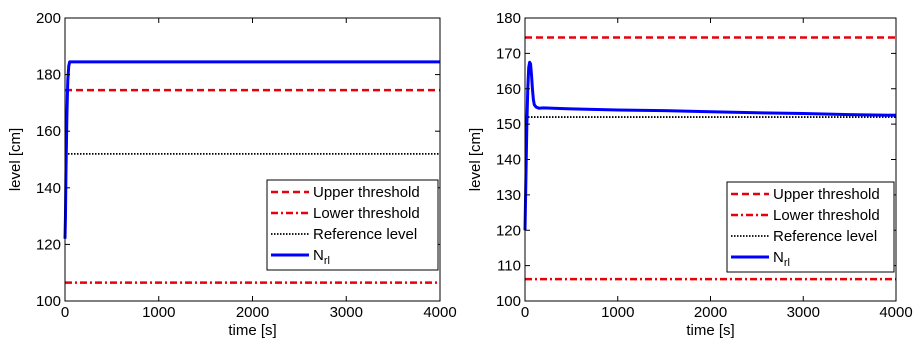 This screenshot has height=350, width=913. I want to click on y-tick-label: 130, so click(508, 195).